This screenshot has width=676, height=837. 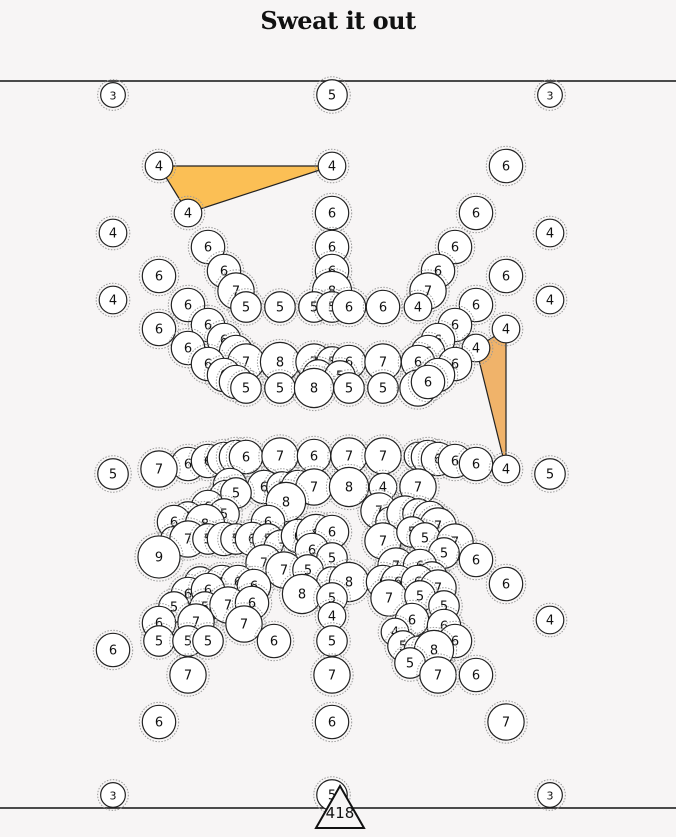 What do you see at coordinates (434, 651) in the screenshot?
I see `anchor-number: 8` at bounding box center [434, 651].